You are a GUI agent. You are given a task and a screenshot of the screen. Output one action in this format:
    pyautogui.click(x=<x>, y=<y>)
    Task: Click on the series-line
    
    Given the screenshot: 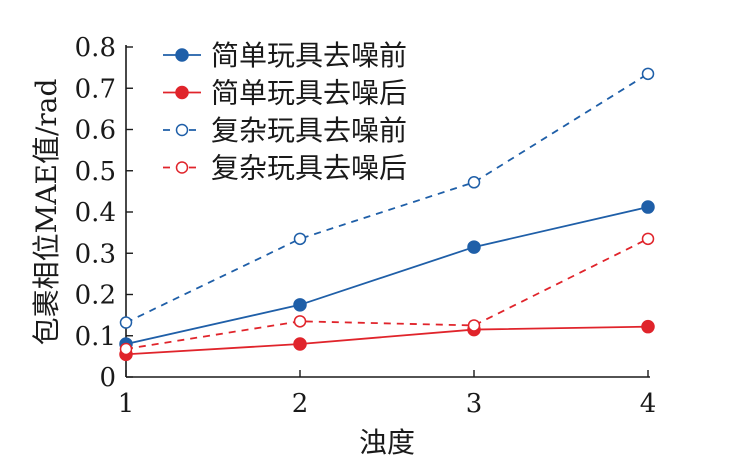 What is the action you would take?
    pyautogui.click(x=387, y=340)
    